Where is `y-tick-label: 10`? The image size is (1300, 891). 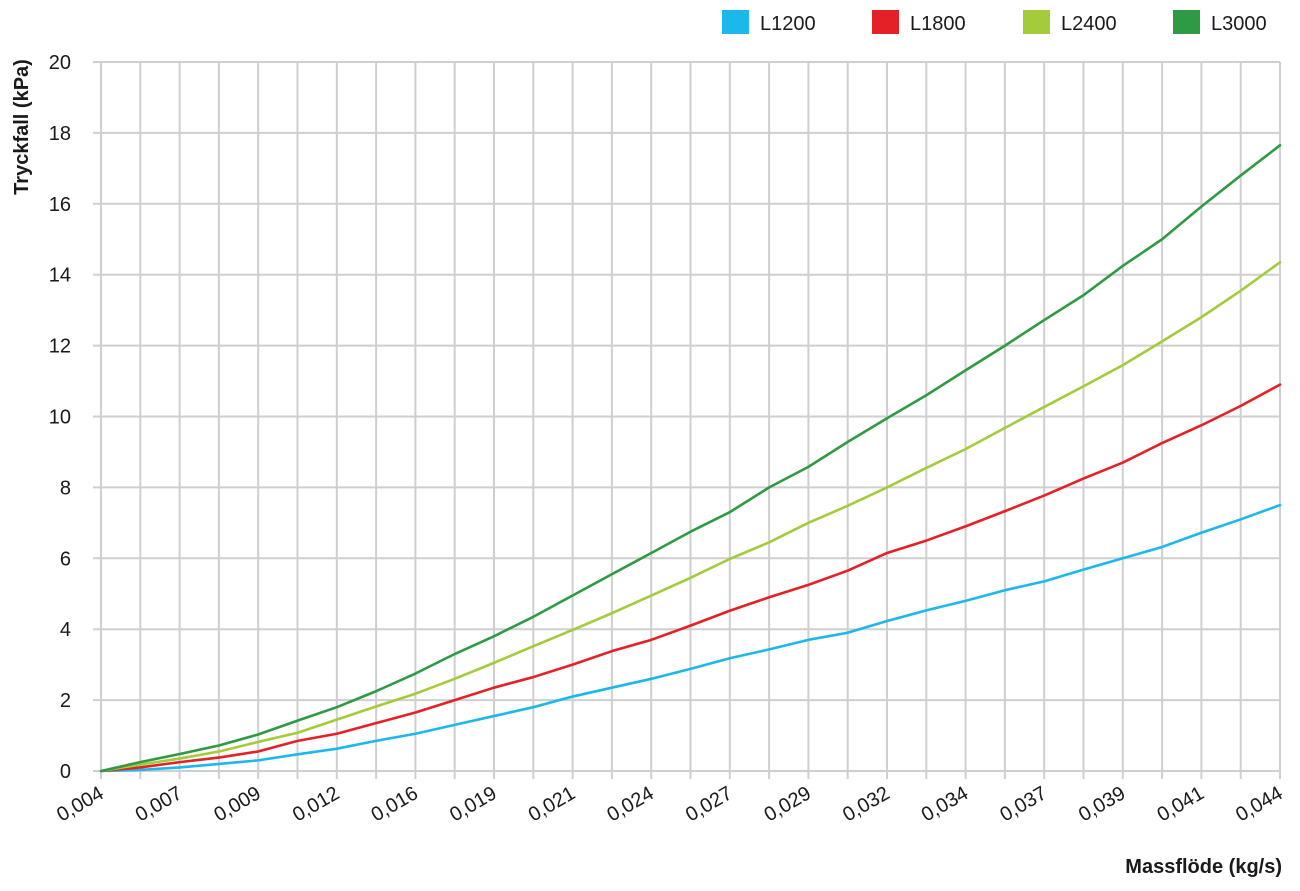
y-tick-label: 10 is located at coordinates (60, 418).